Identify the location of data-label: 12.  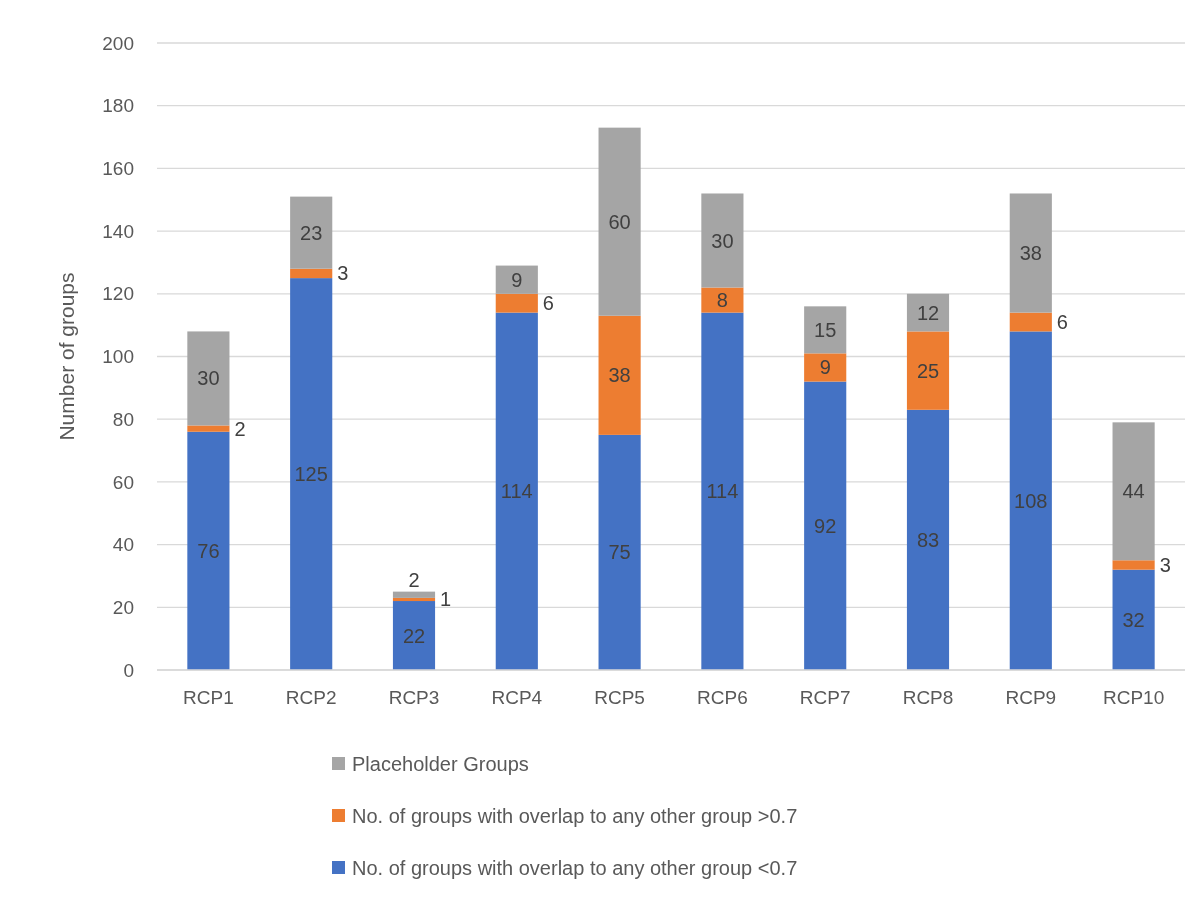
(928, 312).